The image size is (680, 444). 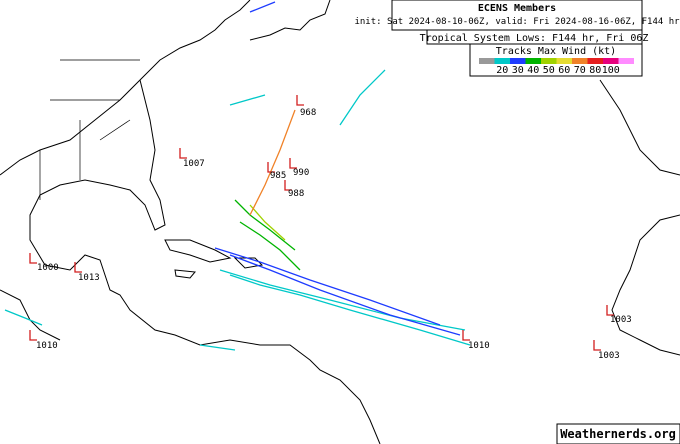 I want to click on low-pressure: 990, so click(x=301, y=173).